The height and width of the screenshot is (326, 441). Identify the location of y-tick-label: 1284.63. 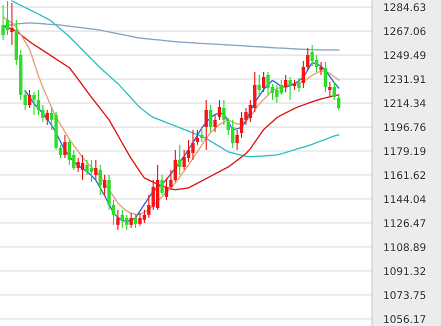
(405, 7).